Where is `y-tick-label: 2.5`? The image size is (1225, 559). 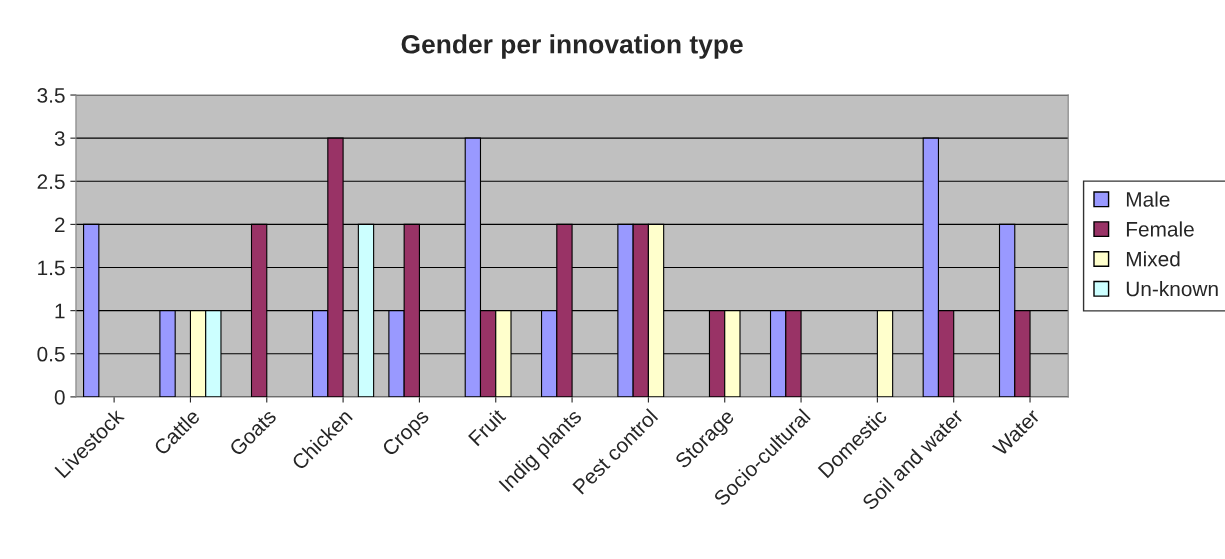 y-tick-label: 2.5 is located at coordinates (51, 182).